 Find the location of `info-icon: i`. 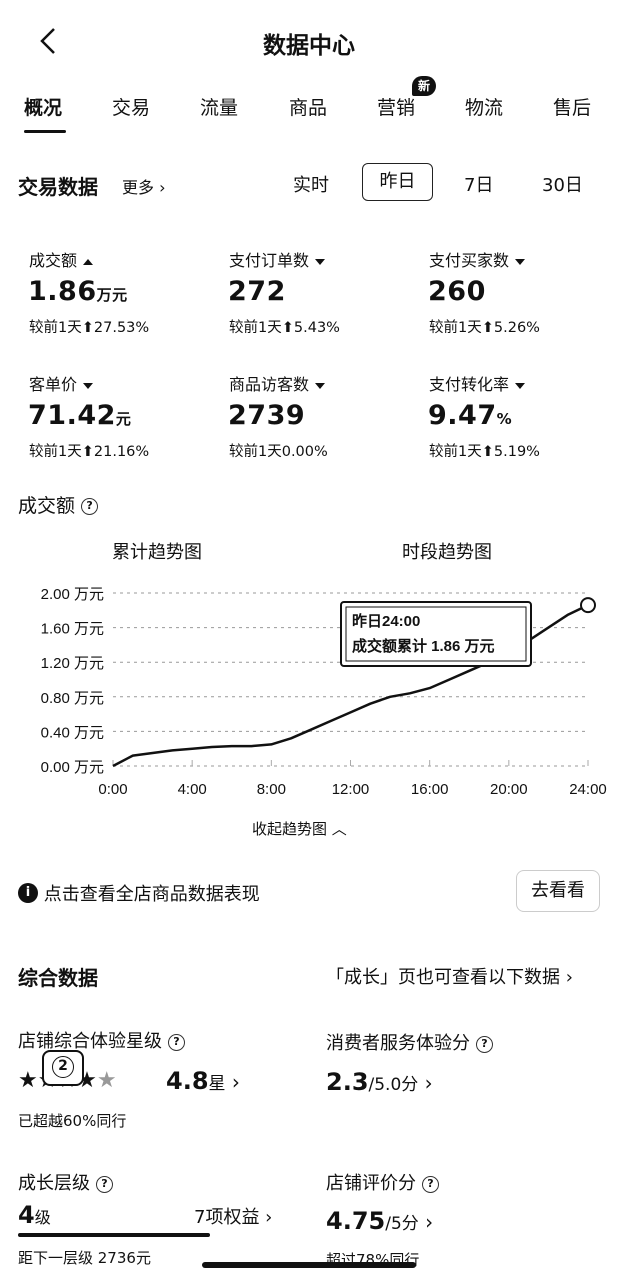

info-icon: i is located at coordinates (28, 893).